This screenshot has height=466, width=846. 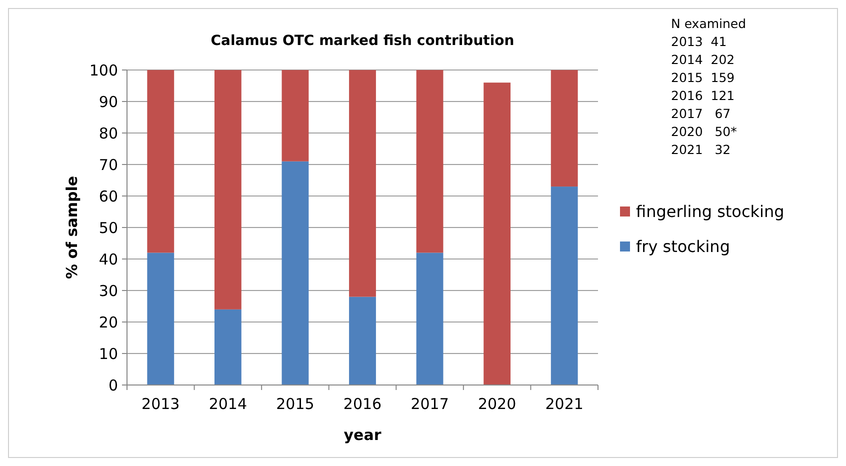 I want to click on y-tick-label: 90, so click(x=108, y=101).